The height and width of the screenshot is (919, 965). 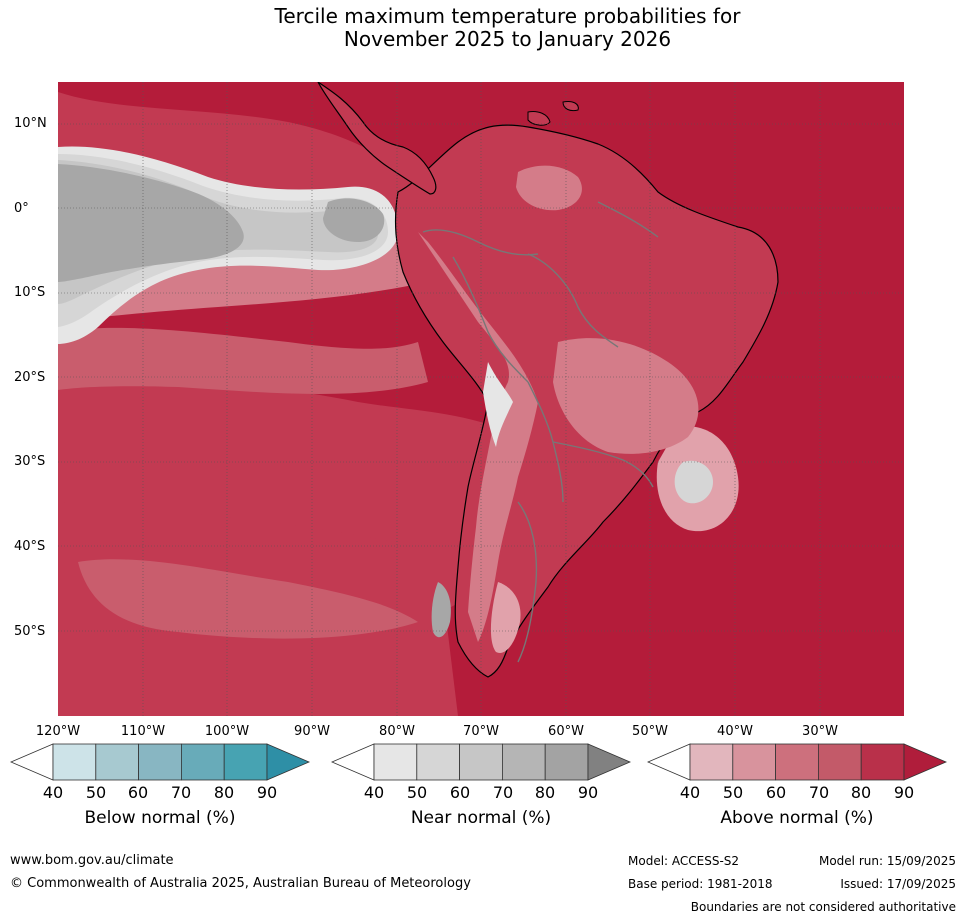 I want to click on tick-below-90: 90, so click(x=267, y=792).